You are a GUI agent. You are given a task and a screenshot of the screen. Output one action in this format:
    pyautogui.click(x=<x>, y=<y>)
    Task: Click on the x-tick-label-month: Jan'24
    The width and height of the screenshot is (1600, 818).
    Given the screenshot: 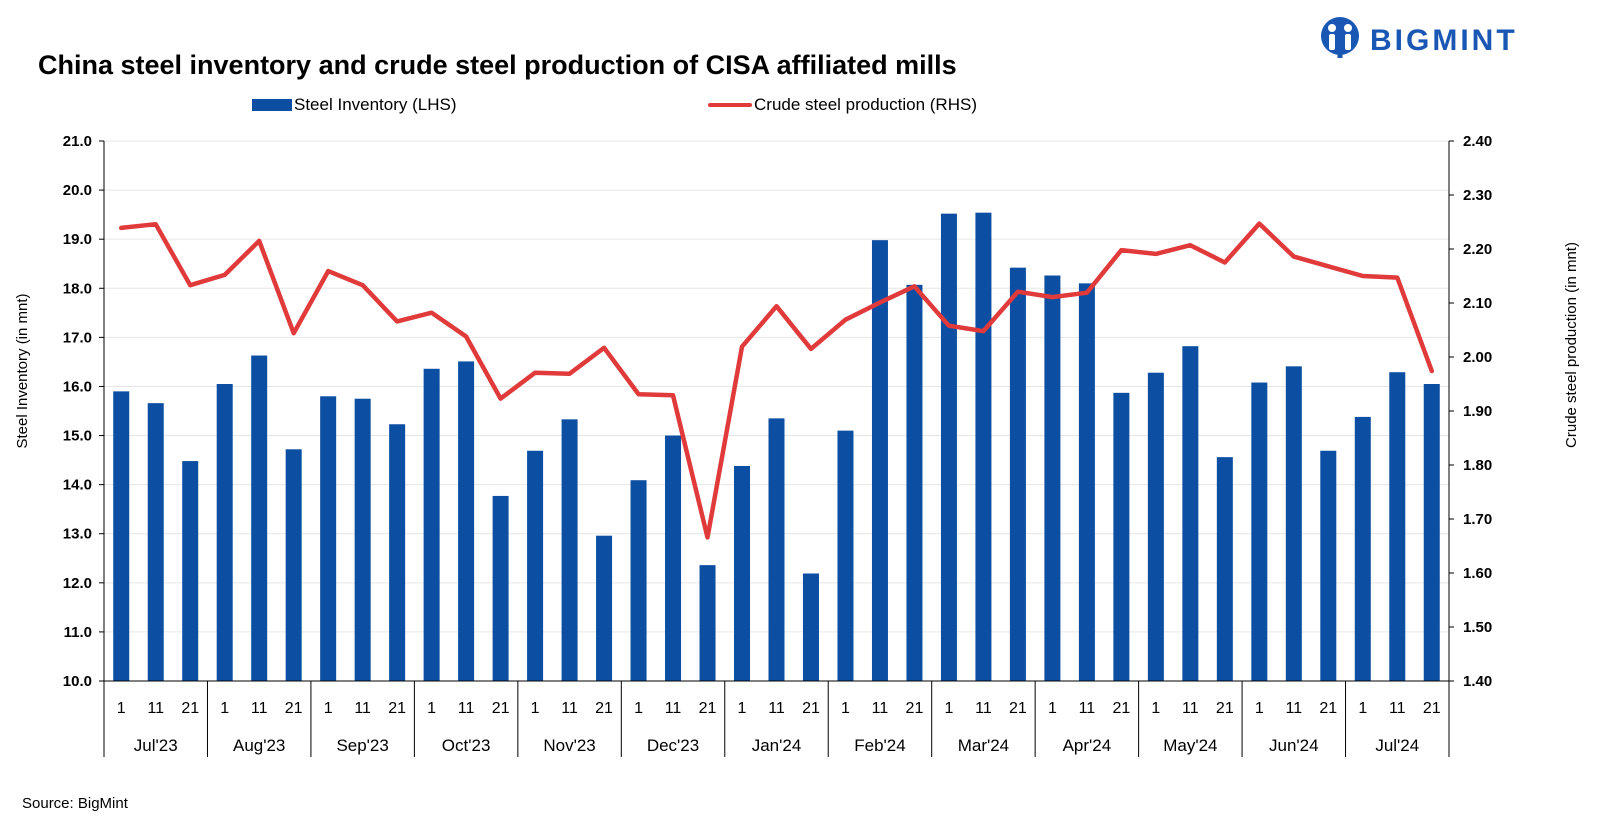 What is the action you would take?
    pyautogui.click(x=777, y=745)
    